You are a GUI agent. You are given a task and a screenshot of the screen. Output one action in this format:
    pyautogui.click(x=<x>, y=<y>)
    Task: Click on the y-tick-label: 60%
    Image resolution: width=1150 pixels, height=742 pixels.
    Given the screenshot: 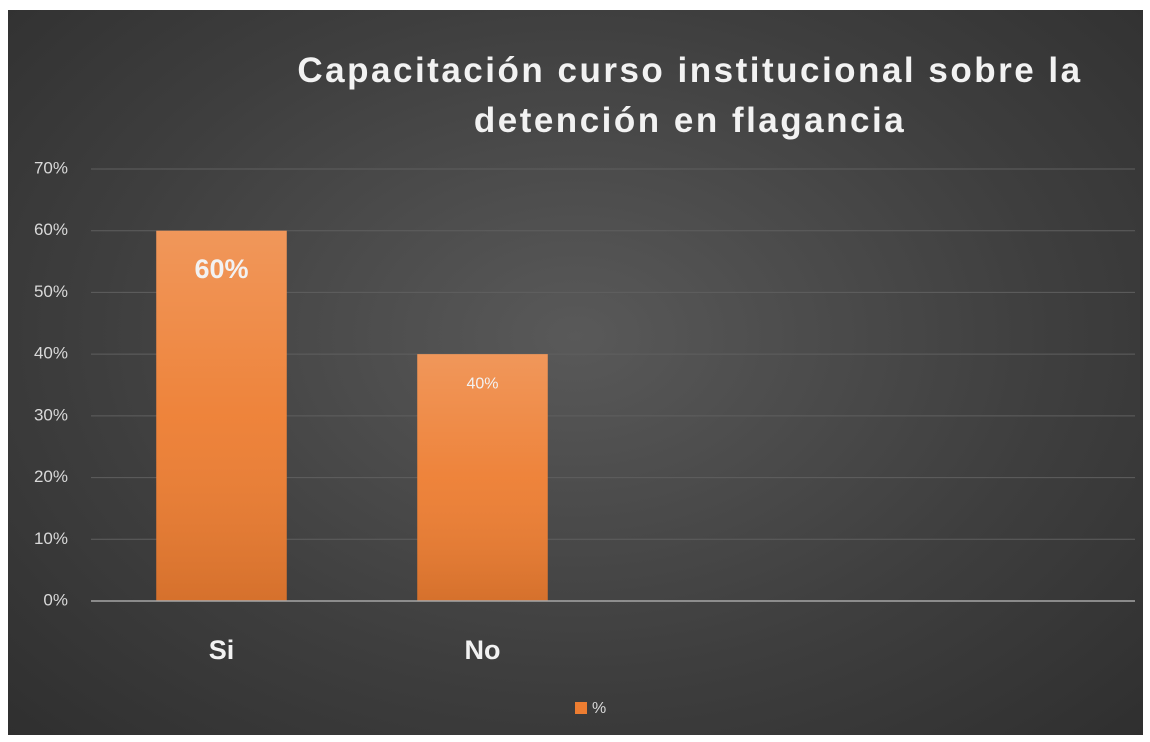 What is the action you would take?
    pyautogui.click(x=51, y=229)
    